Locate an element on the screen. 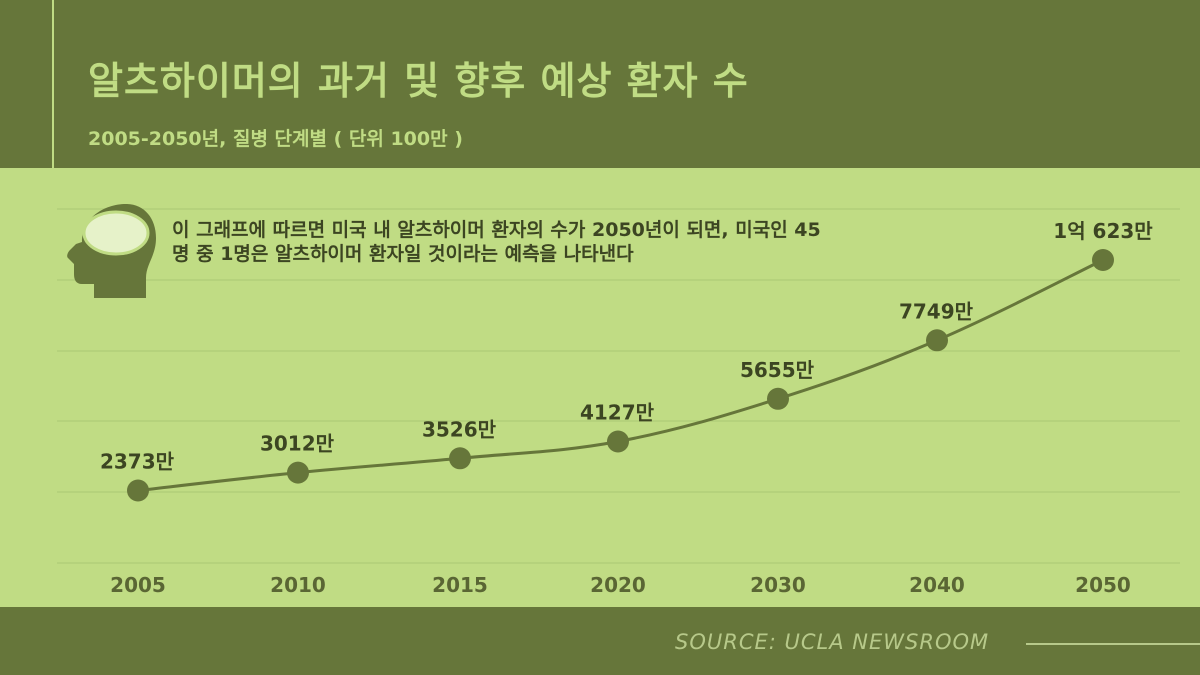 This screenshot has width=1200, height=675. data-point-2050 is located at coordinates (1103, 260).